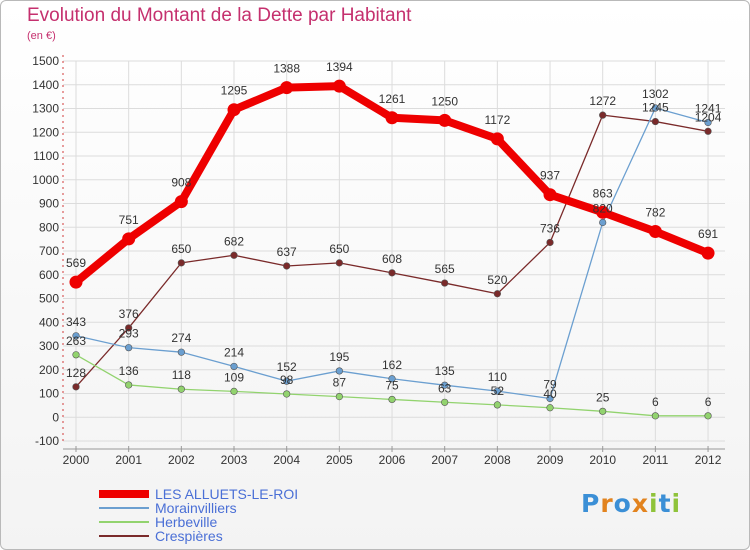 This screenshot has height=550, width=750. What do you see at coordinates (124, 508) in the screenshot?
I see `legend-swatch` at bounding box center [124, 508].